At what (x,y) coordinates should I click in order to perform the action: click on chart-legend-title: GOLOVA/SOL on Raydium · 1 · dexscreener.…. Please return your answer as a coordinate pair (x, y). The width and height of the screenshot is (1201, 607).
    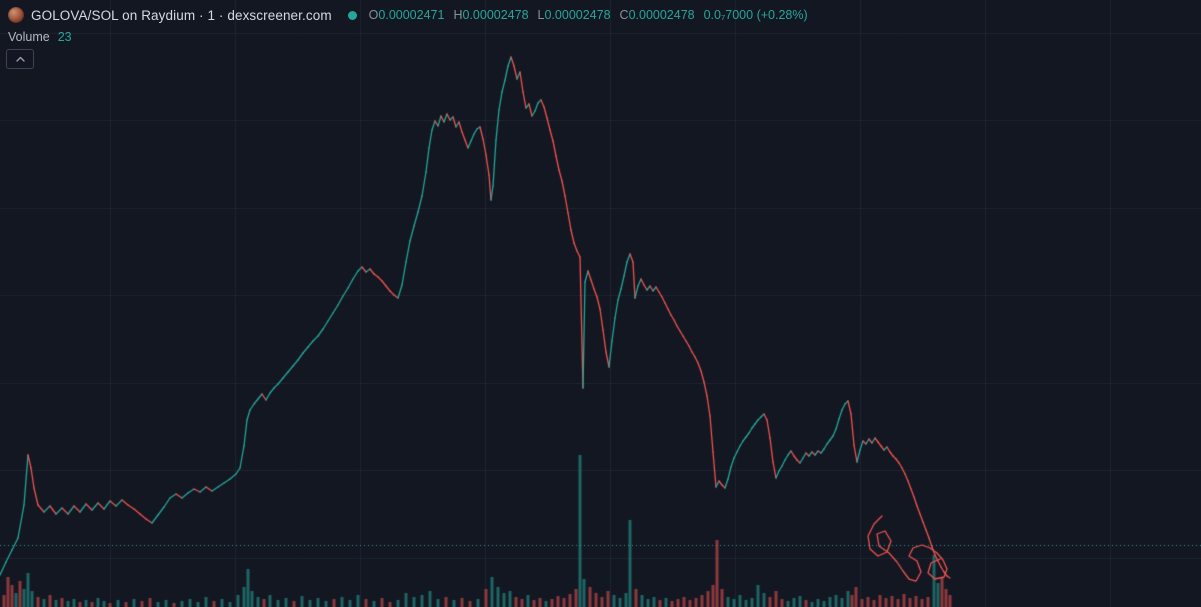
    Looking at the image, I should click on (181, 15).